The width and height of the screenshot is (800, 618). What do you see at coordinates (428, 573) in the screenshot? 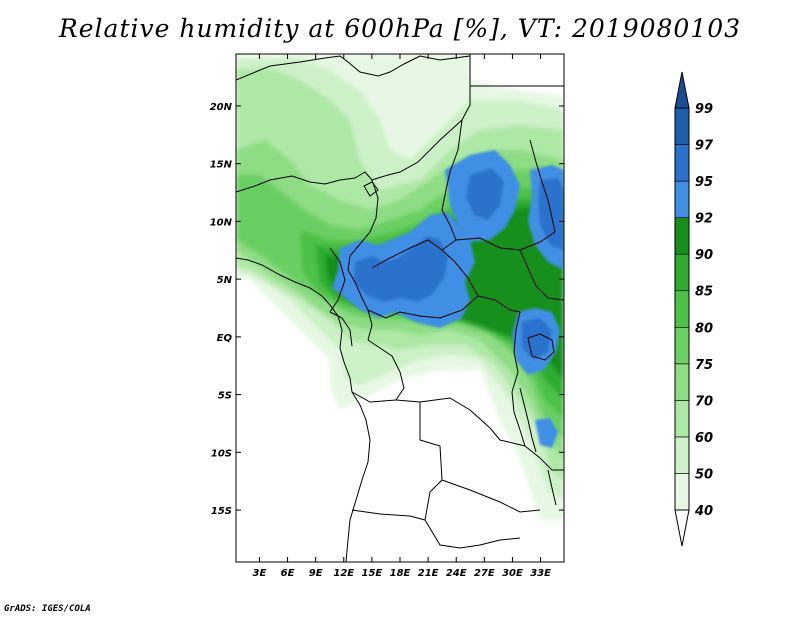
I see `x-tick-label: 21E` at bounding box center [428, 573].